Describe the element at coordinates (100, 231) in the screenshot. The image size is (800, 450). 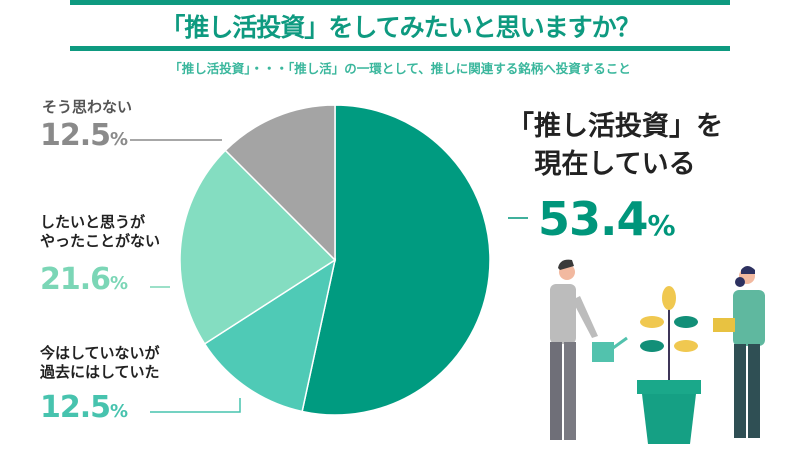
I see `label-want: したいと思うが やったことがない` at that location.